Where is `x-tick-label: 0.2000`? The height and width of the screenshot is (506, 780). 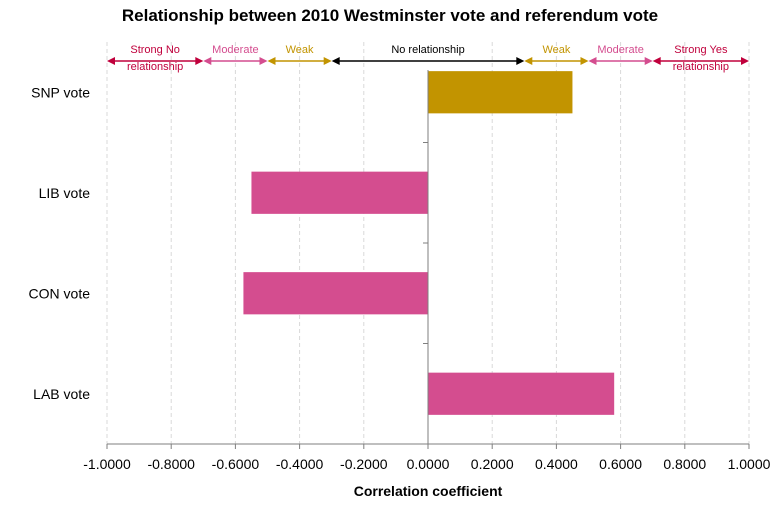 x-tick-label: 0.2000 is located at coordinates (492, 464).